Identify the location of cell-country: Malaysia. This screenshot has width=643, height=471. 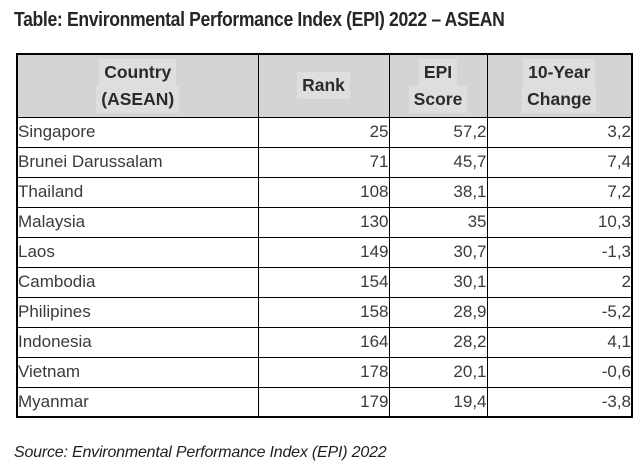
(137, 222).